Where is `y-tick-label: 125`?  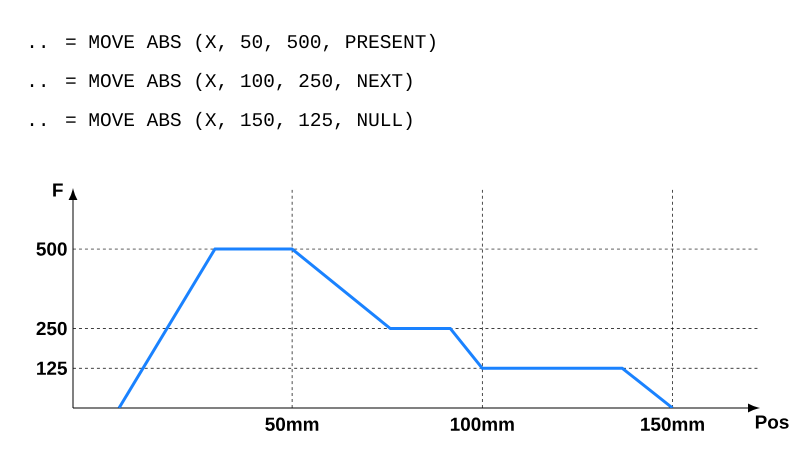 y-tick-label: 125 is located at coordinates (52, 368).